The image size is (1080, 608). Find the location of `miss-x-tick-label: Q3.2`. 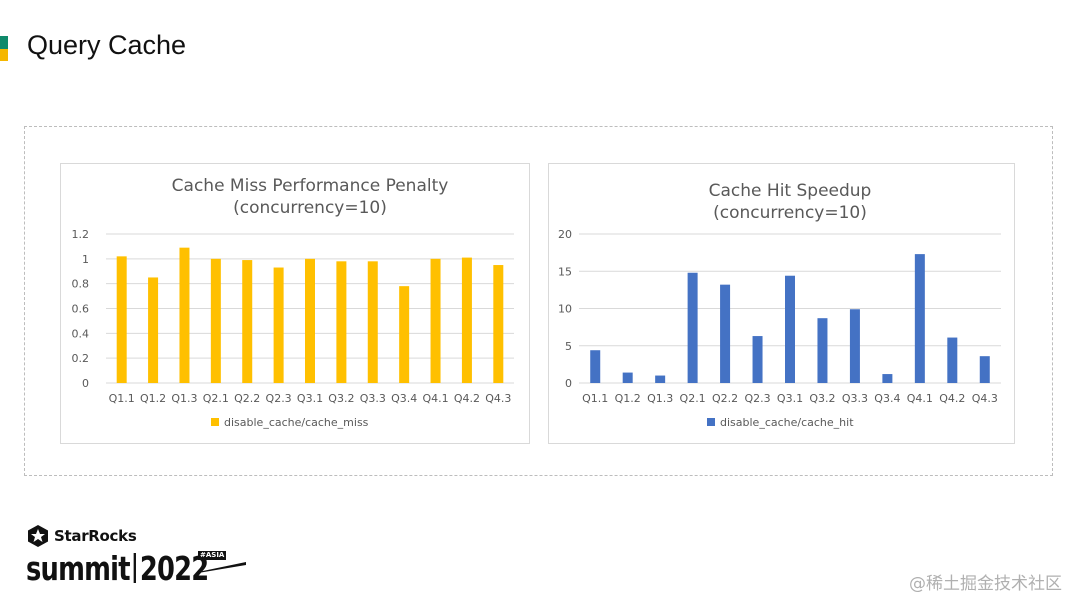

miss-x-tick-label: Q3.2 is located at coordinates (341, 398).